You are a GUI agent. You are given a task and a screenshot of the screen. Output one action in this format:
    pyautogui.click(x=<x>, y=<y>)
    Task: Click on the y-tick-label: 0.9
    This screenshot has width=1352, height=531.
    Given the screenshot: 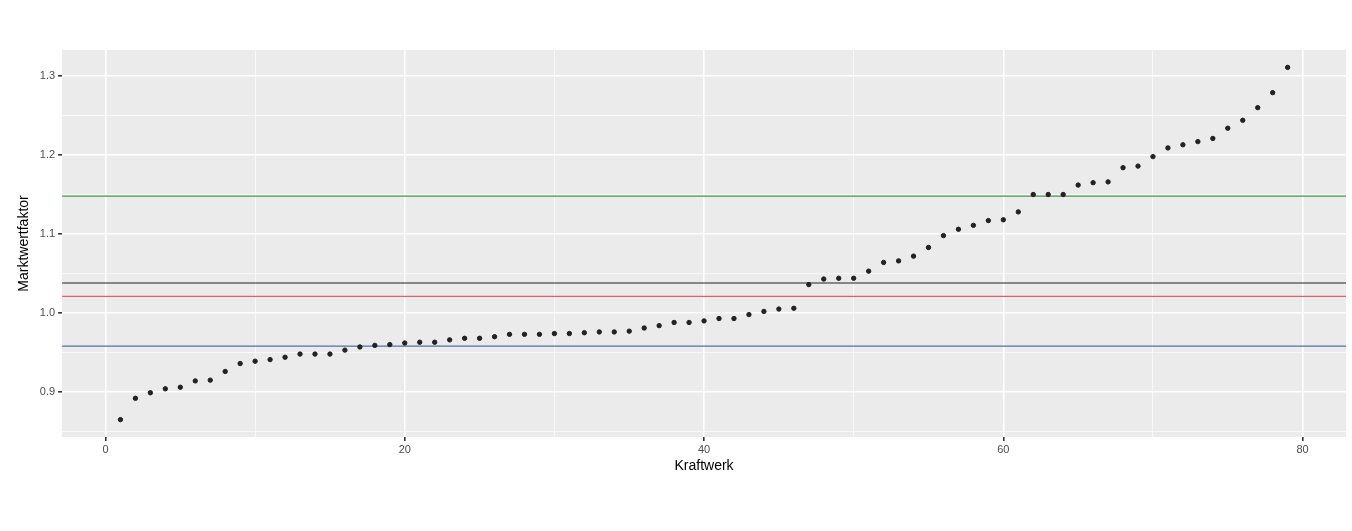 What is the action you would take?
    pyautogui.click(x=47, y=391)
    